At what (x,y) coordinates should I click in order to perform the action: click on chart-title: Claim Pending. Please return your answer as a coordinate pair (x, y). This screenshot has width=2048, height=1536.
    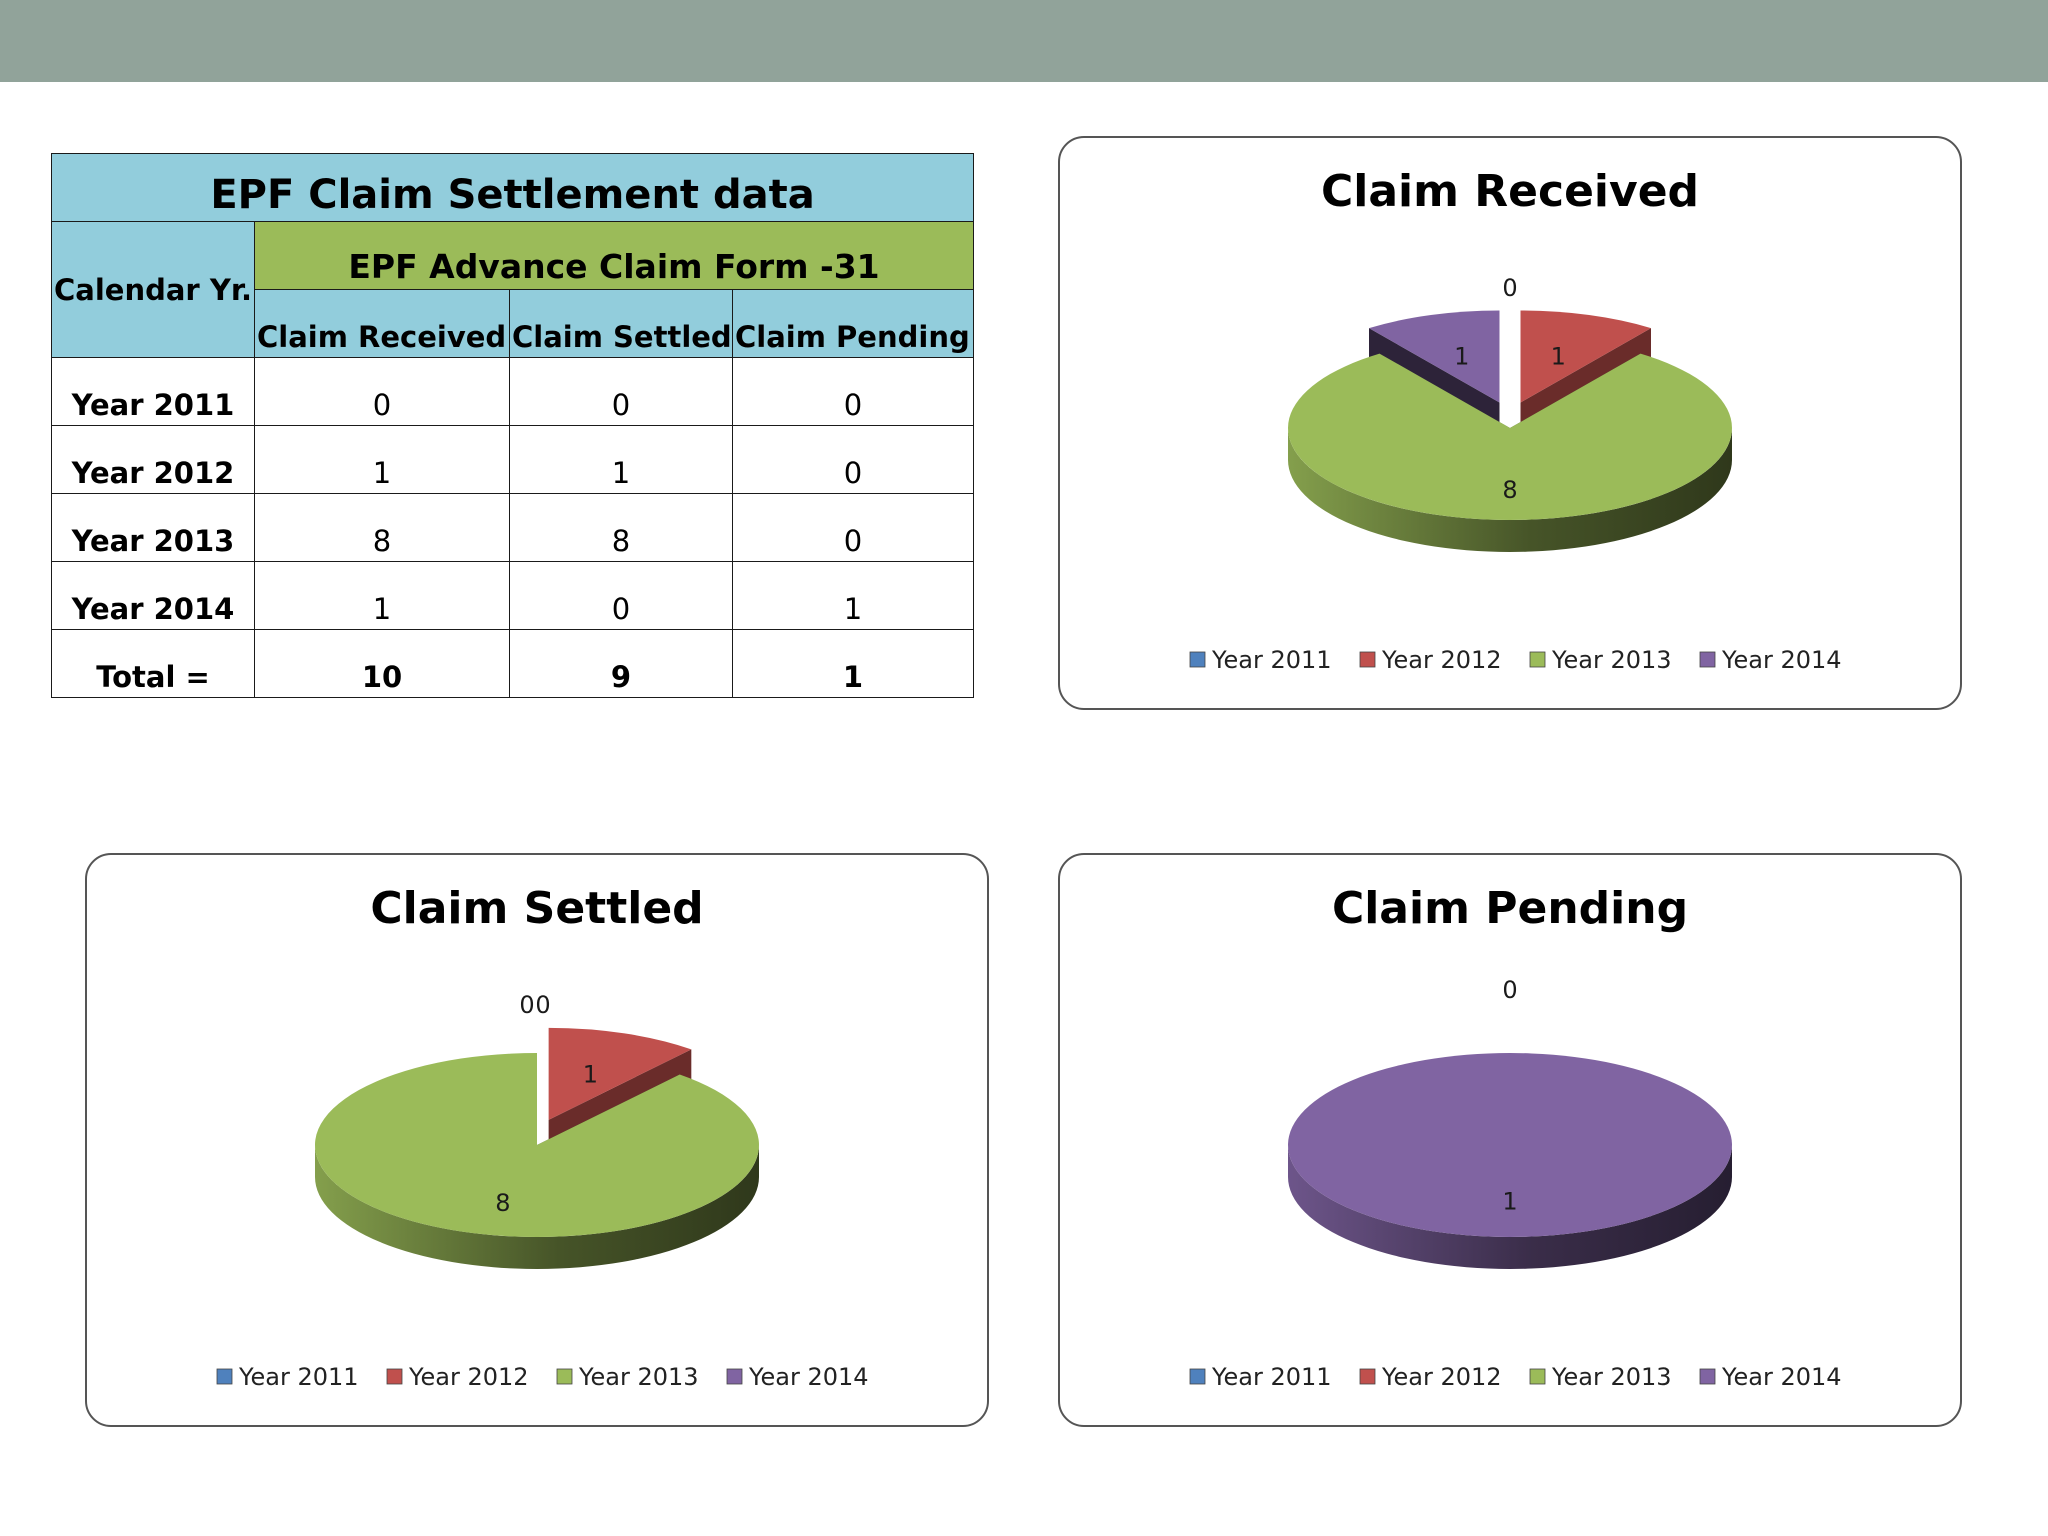
    Looking at the image, I should click on (1510, 908).